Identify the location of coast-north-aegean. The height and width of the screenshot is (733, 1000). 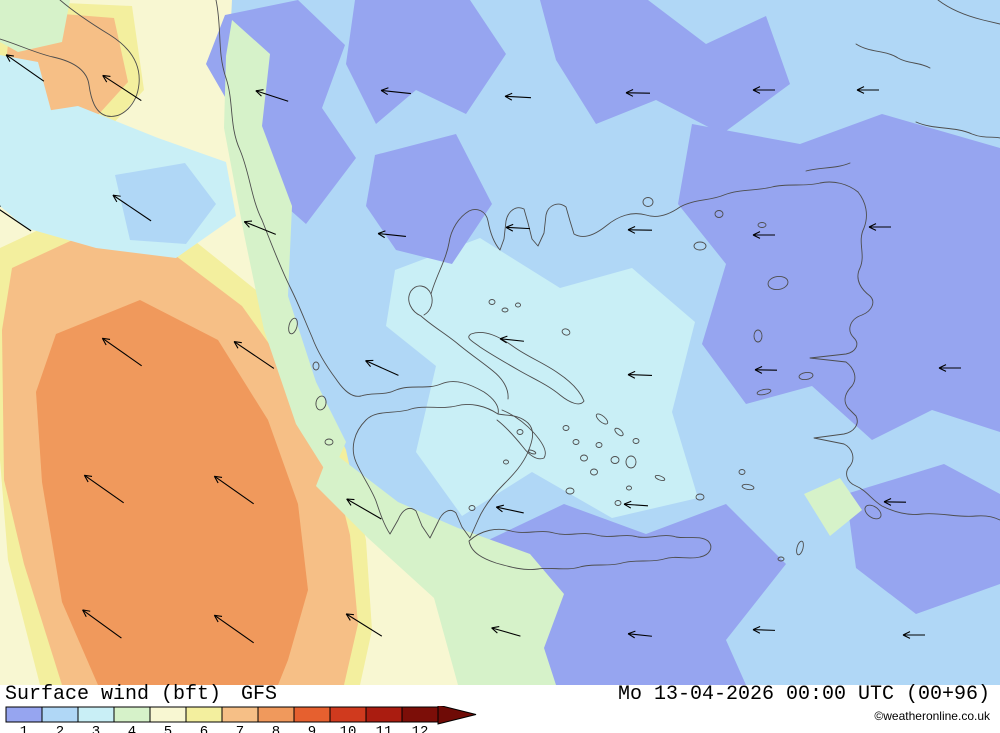
(644, 238).